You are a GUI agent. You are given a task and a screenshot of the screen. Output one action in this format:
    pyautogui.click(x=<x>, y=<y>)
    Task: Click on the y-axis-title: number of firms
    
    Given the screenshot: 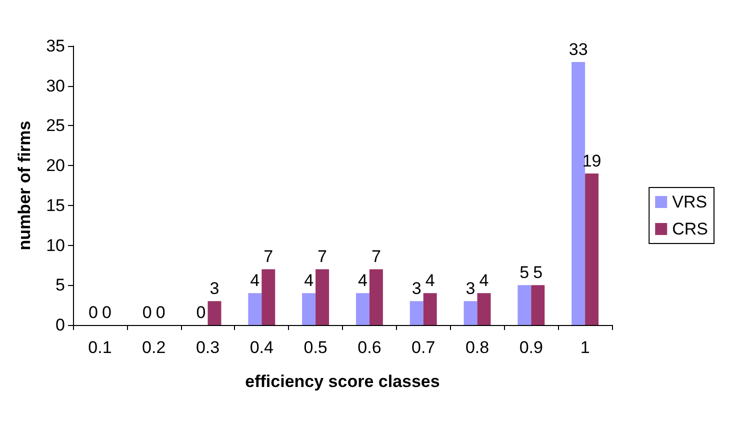 What is the action you would take?
    pyautogui.click(x=24, y=185)
    